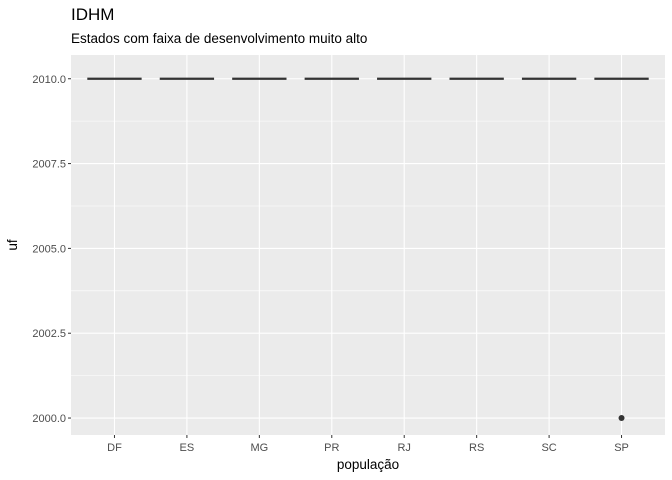 The height and width of the screenshot is (480, 672). I want to click on y-axis-title: uf, so click(12, 245).